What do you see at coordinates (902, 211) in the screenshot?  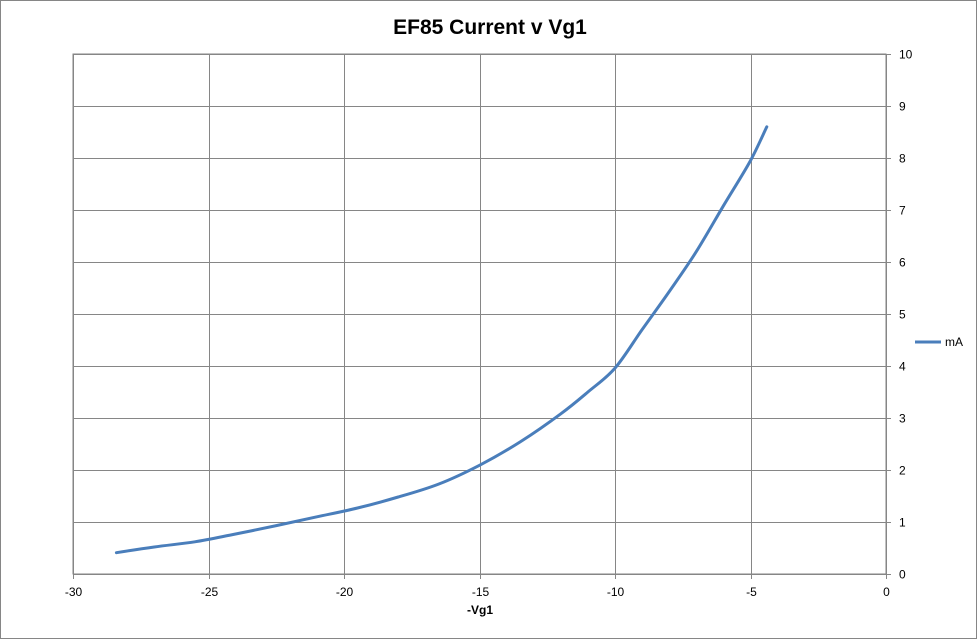 I see `y-tick-label: 7` at bounding box center [902, 211].